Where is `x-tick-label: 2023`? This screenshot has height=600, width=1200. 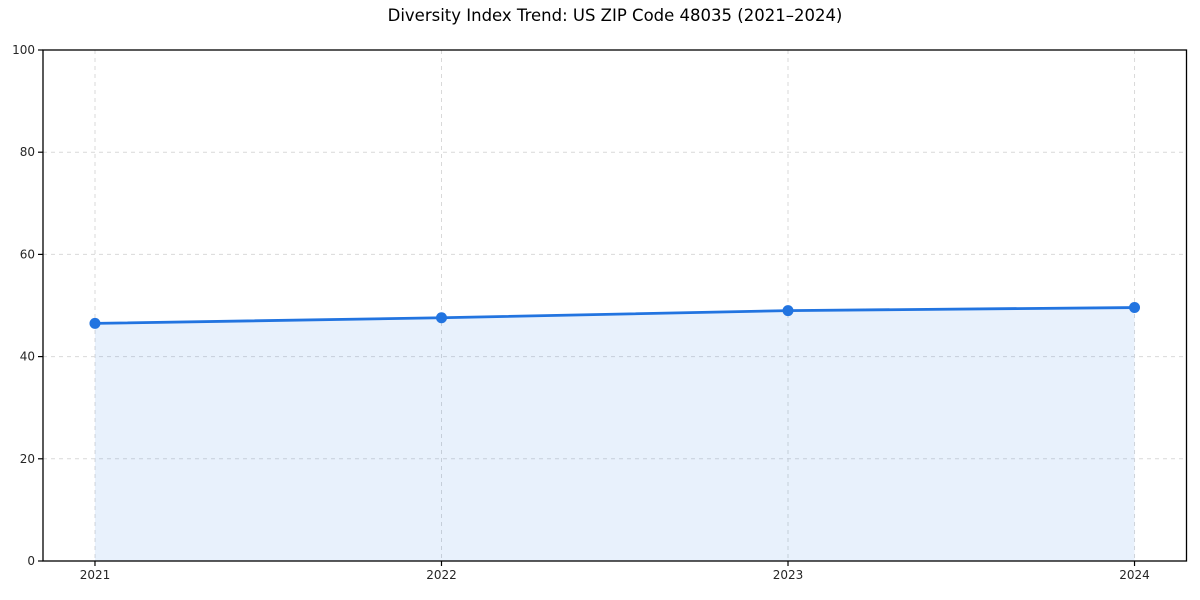 x-tick-label: 2023 is located at coordinates (788, 575).